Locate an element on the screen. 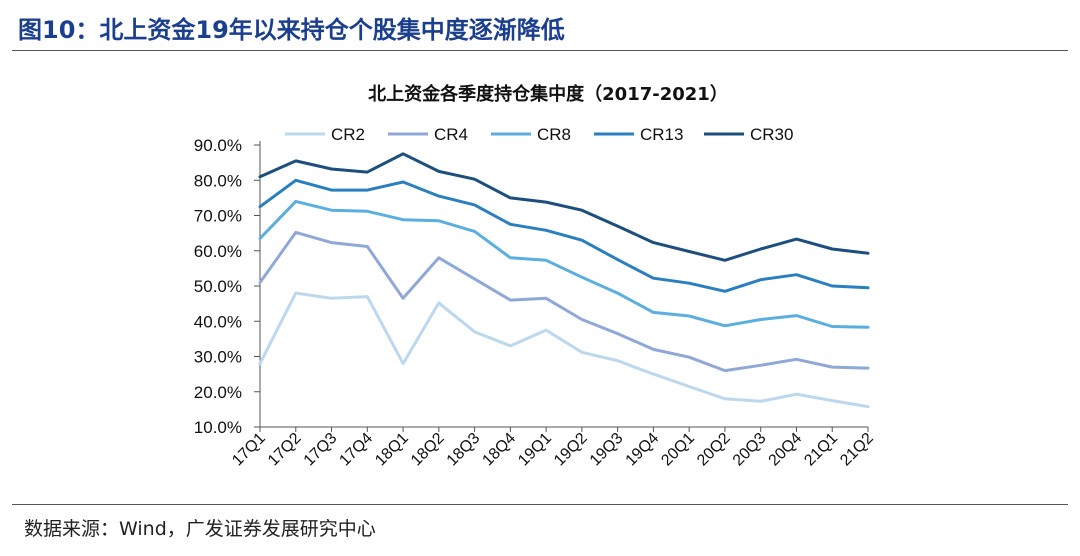 The image size is (1080, 556). y-tick-label: 80.0% is located at coordinates (218, 180).